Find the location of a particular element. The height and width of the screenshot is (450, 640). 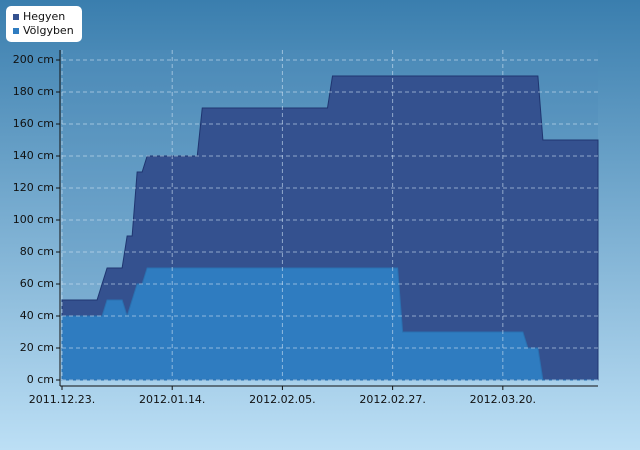

legend-label: Hegyen is located at coordinates (44, 16).